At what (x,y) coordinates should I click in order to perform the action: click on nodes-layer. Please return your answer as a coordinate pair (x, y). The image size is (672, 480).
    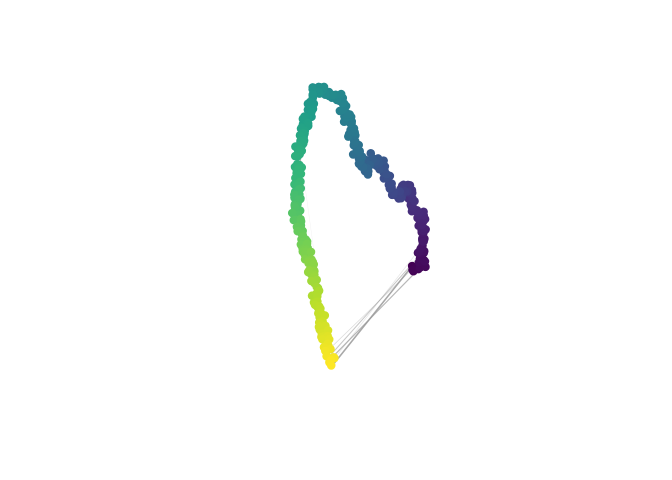
    Looking at the image, I should click on (358, 226).